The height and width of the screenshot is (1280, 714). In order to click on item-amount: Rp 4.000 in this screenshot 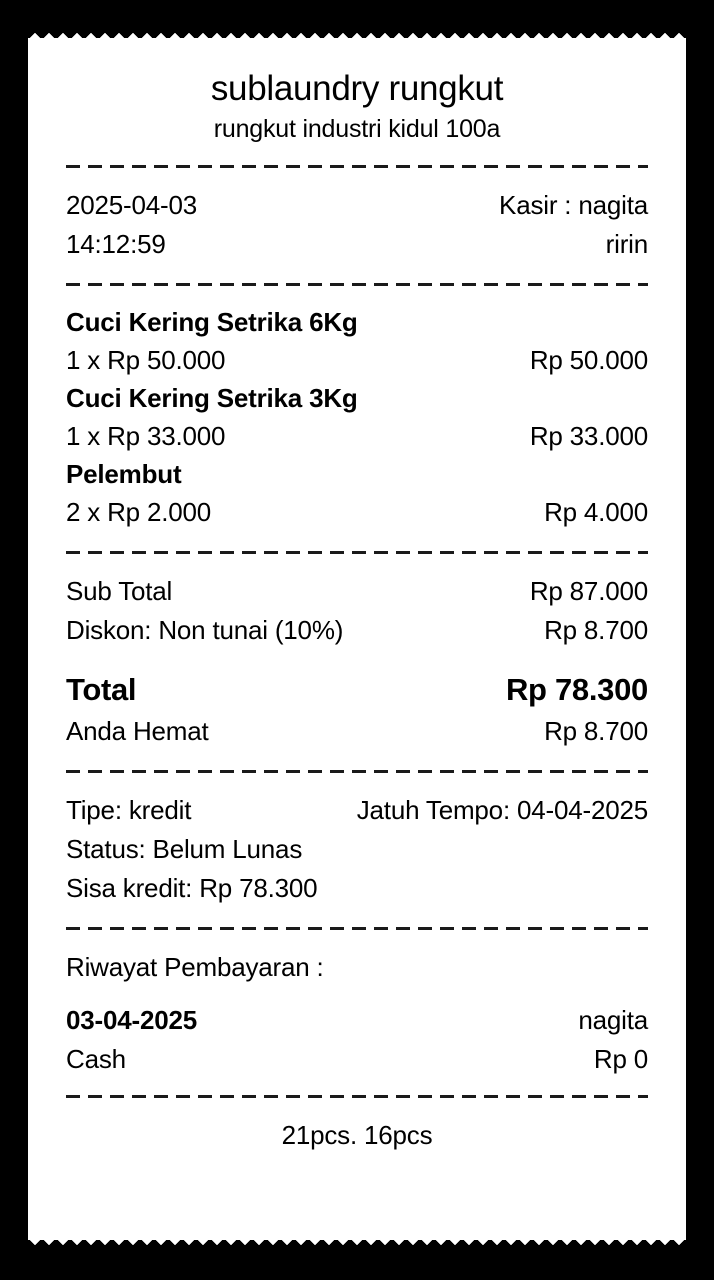, I will do `click(596, 512)`.